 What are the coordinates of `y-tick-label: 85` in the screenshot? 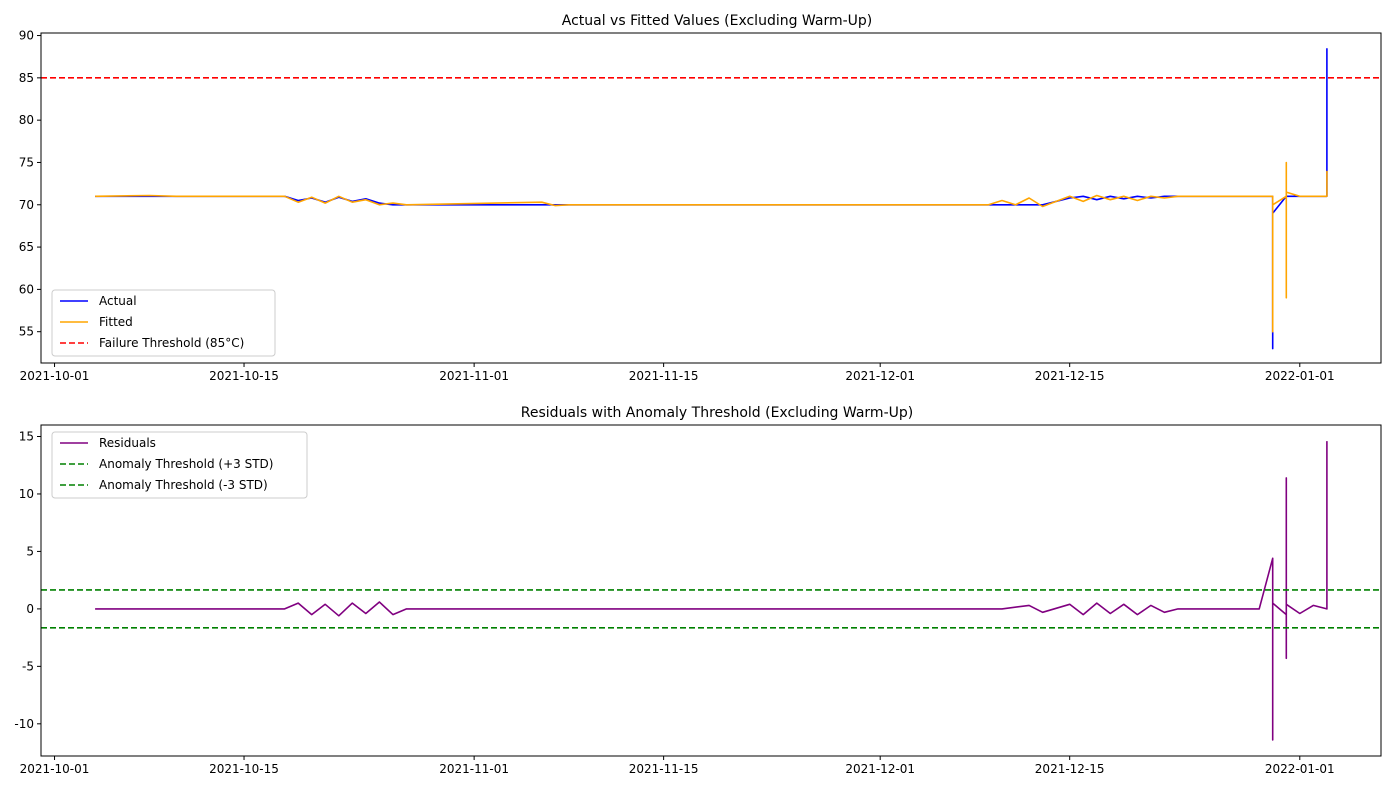 It's located at (26, 78).